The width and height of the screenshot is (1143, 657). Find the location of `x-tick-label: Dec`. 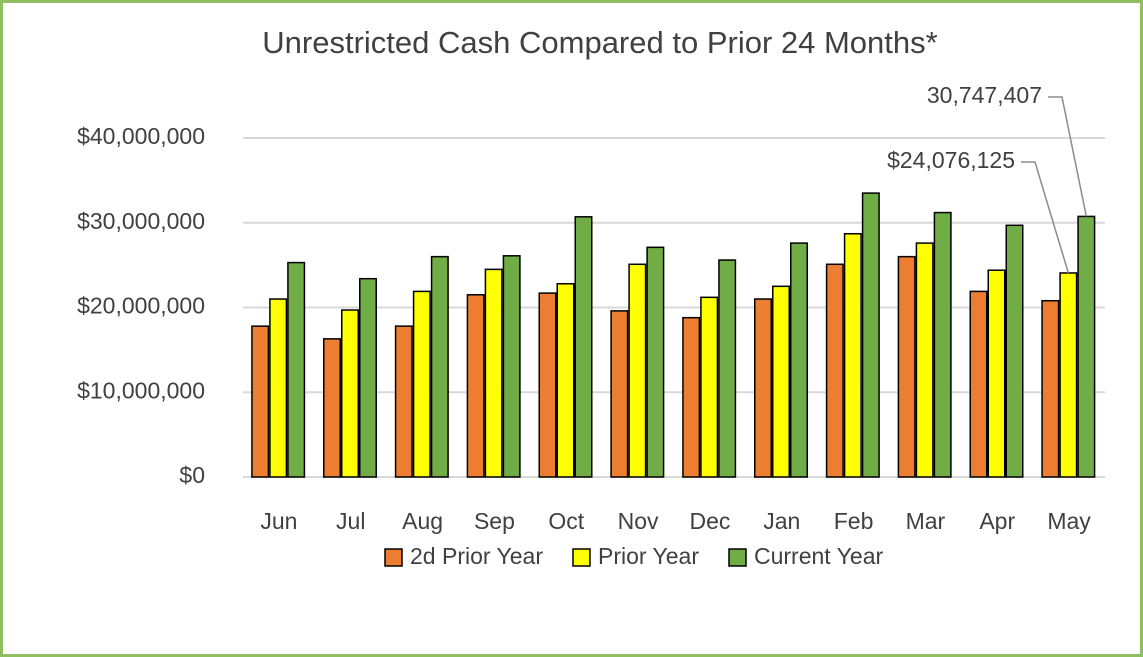

x-tick-label: Dec is located at coordinates (709, 521).